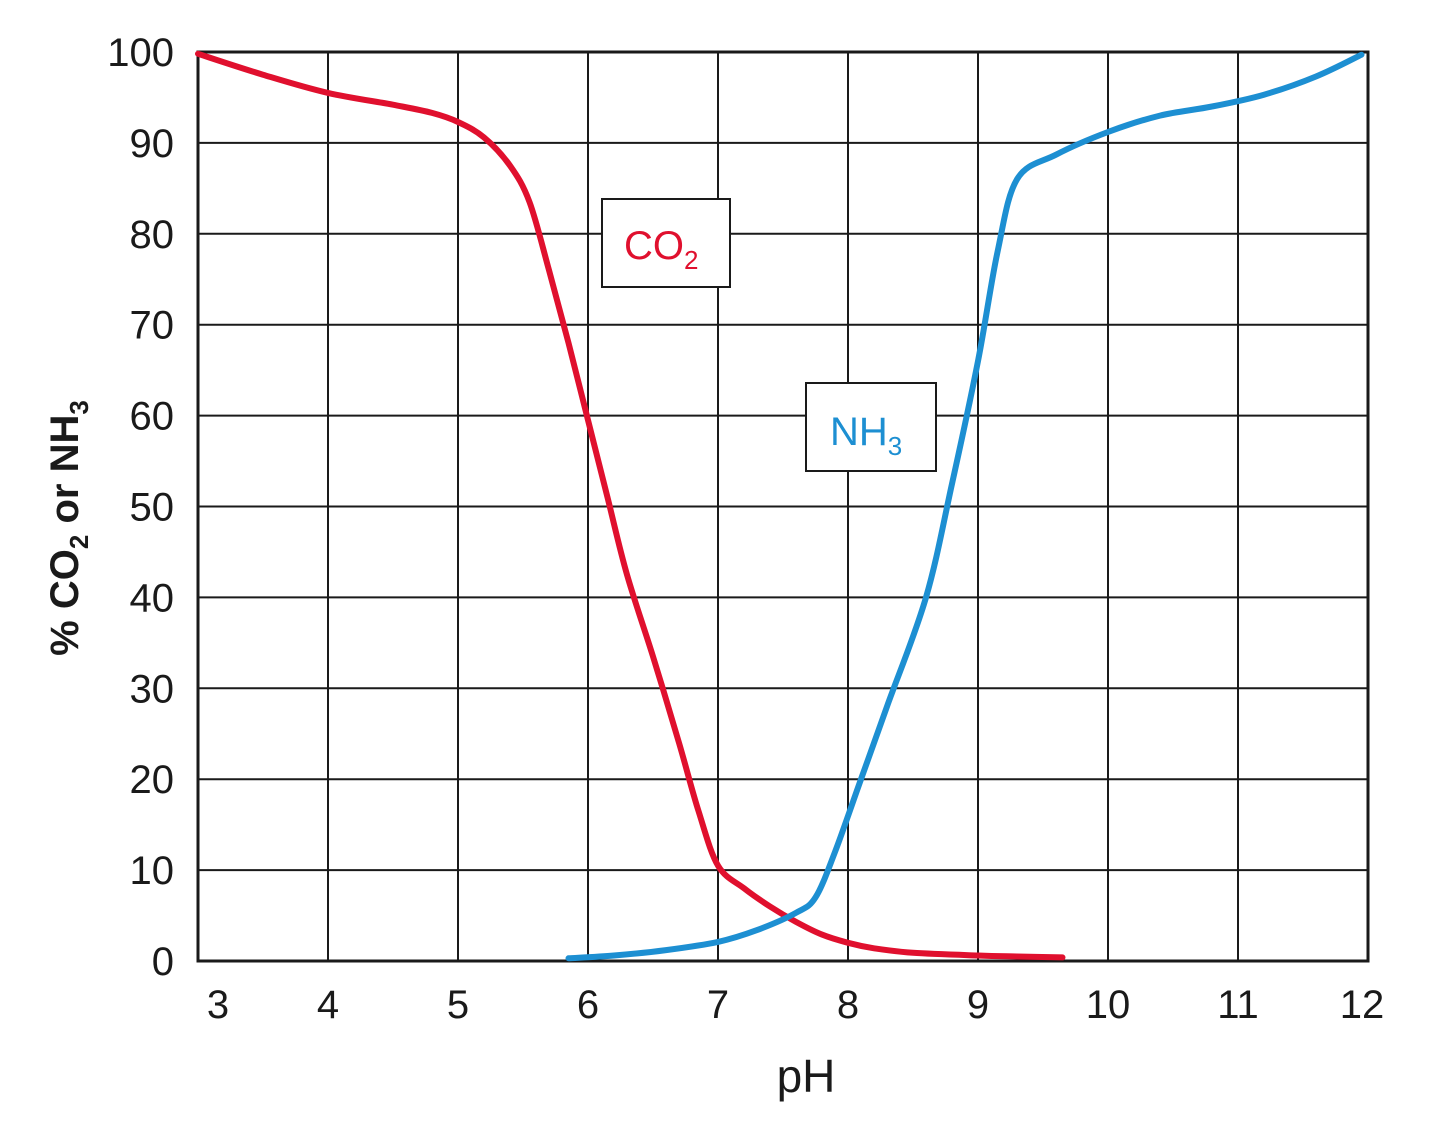 The width and height of the screenshot is (1440, 1126). Describe the element at coordinates (152, 326) in the screenshot. I see `y-tick-label-70: 70` at that location.